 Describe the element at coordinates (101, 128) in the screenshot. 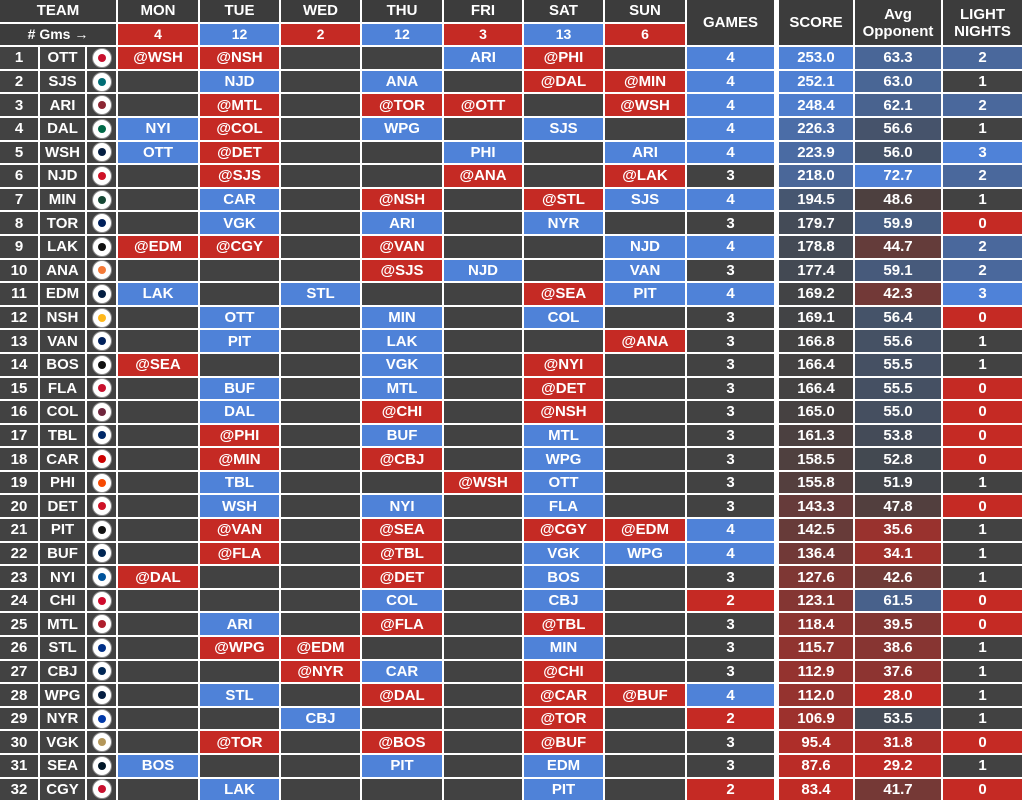

I see `stars-logo-icon` at that location.